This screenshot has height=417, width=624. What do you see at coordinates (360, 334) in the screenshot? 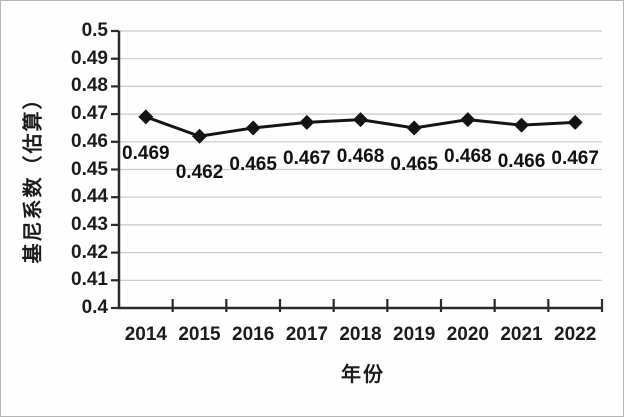
I see `x-tick-label: 2018` at bounding box center [360, 334].